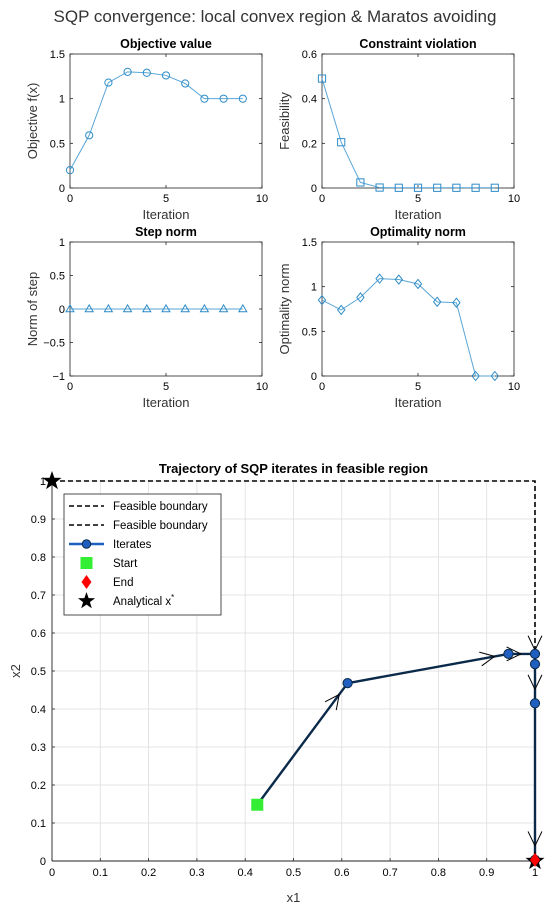  What do you see at coordinates (54, 344) in the screenshot?
I see `y-tick-label: −0.5` at bounding box center [54, 344].